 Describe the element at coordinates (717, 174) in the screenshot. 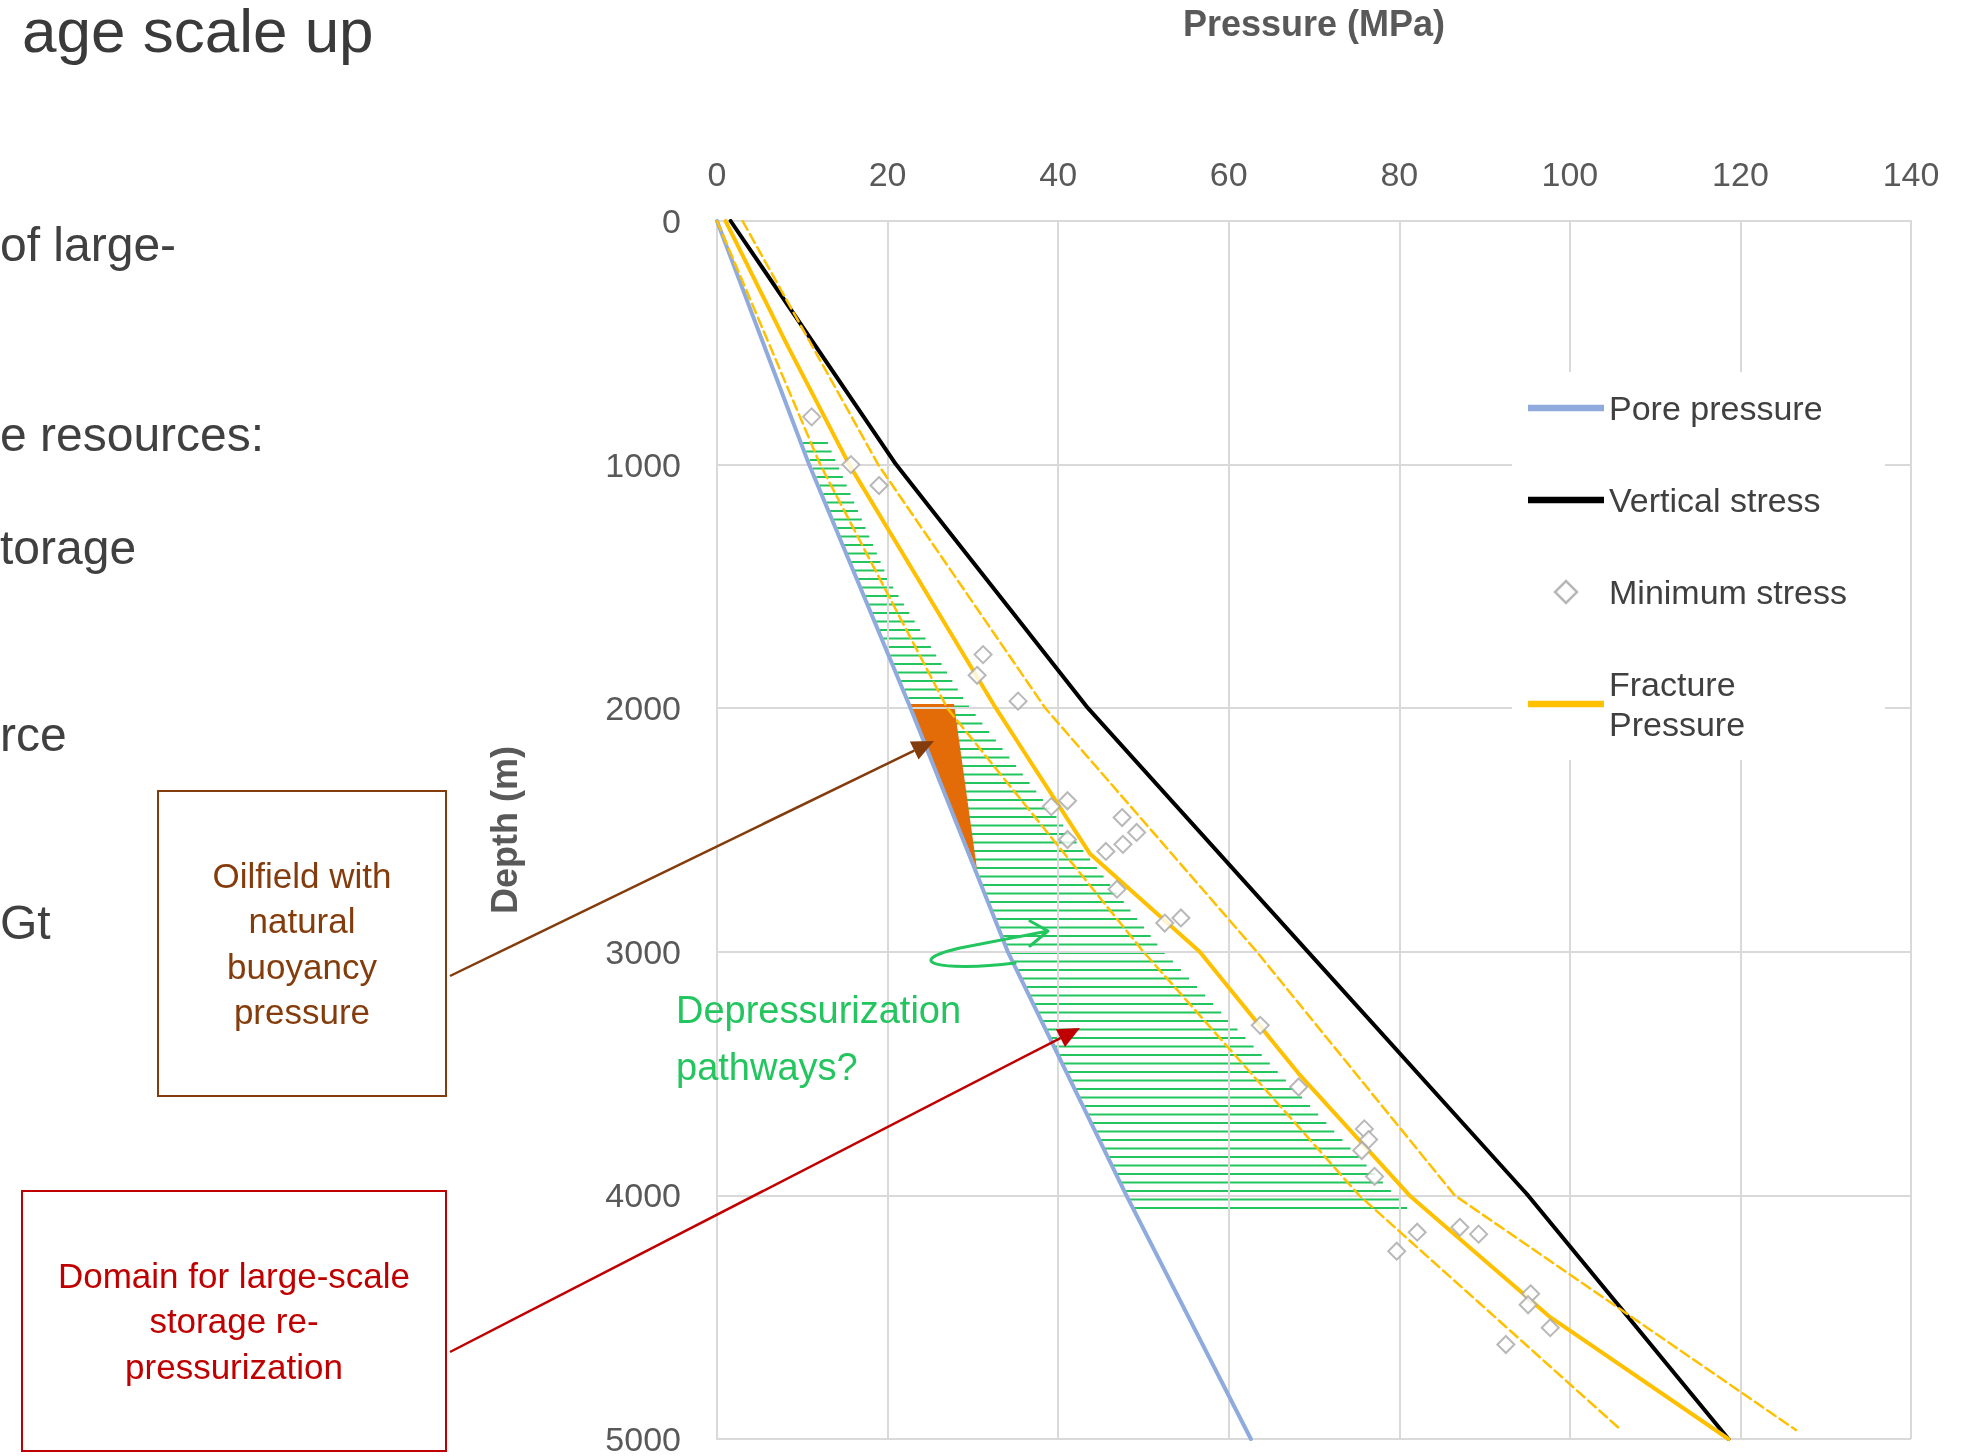

I see `x-tick-label: 0` at that location.